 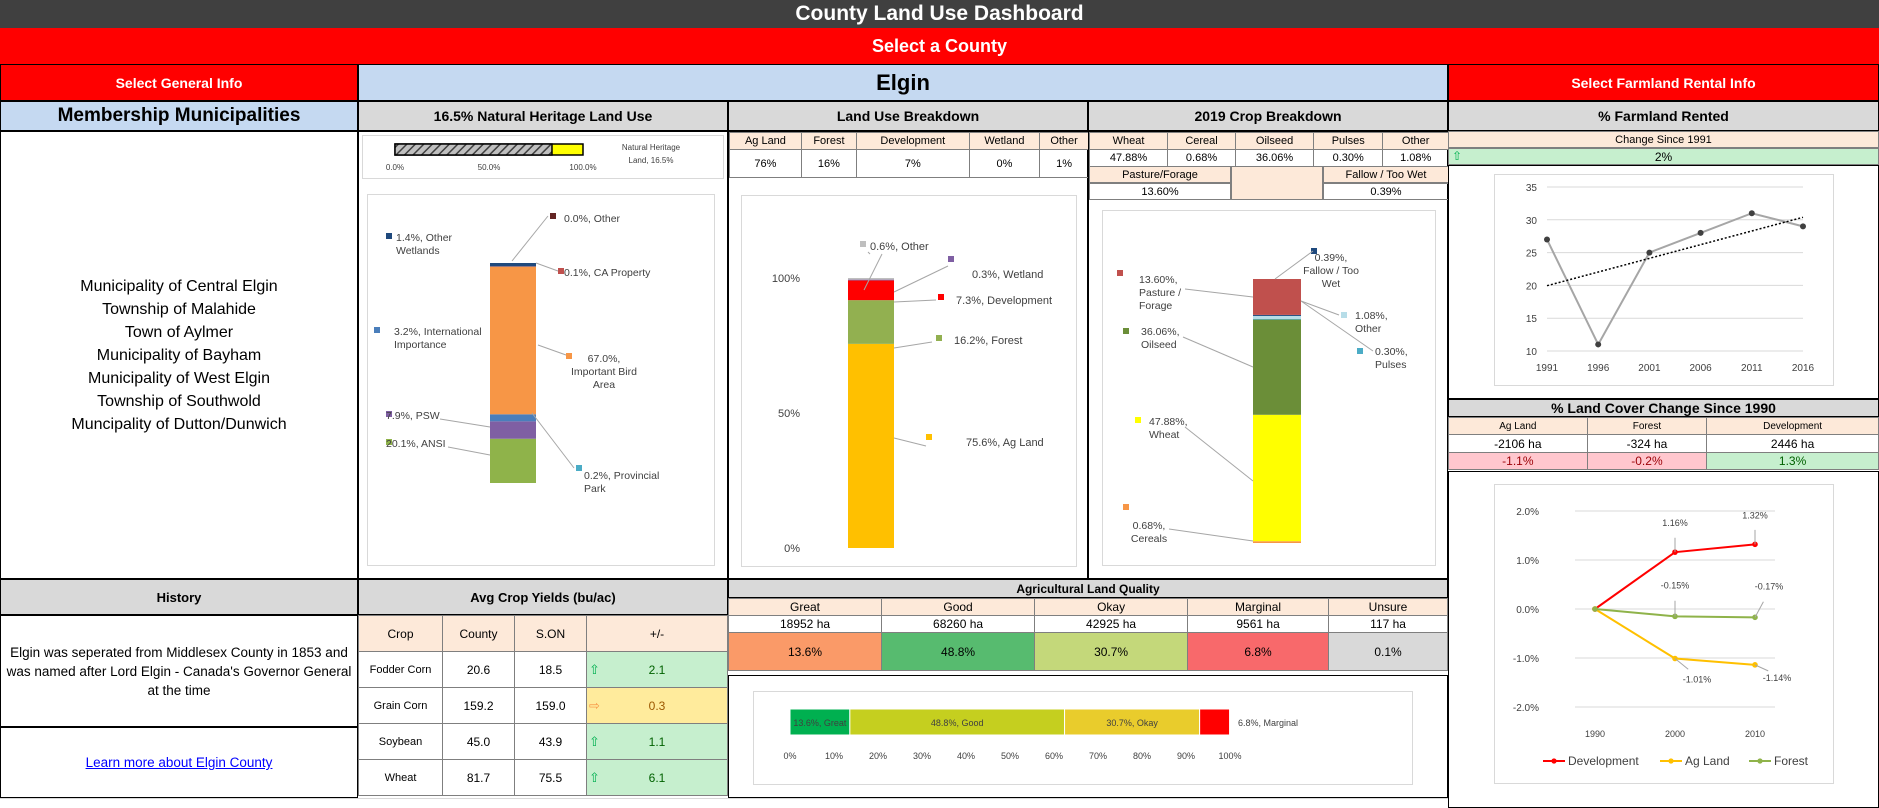 What do you see at coordinates (903, 82) in the screenshot?
I see `county-name: Elgin` at bounding box center [903, 82].